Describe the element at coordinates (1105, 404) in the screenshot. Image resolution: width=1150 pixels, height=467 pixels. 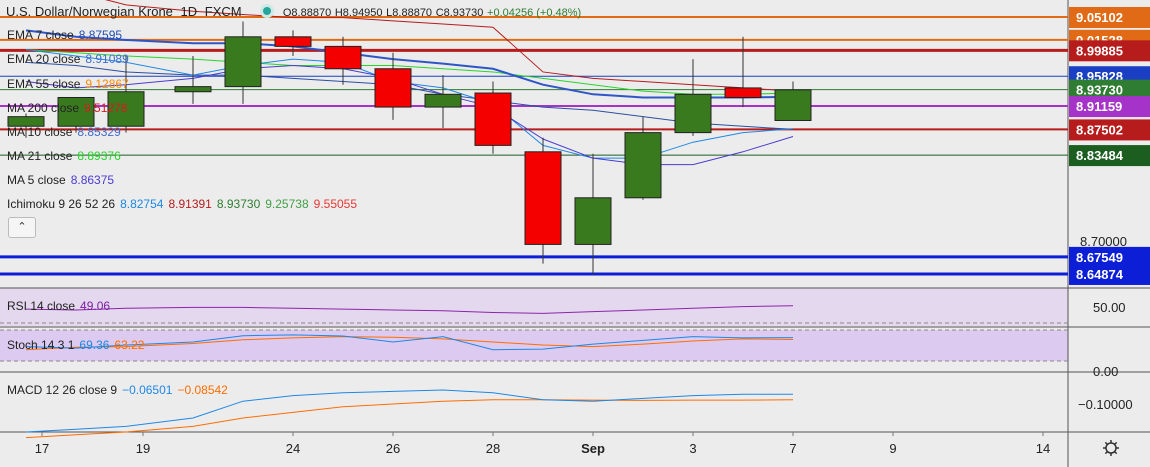
I see `macd-axis-tick: −0.10000` at that location.